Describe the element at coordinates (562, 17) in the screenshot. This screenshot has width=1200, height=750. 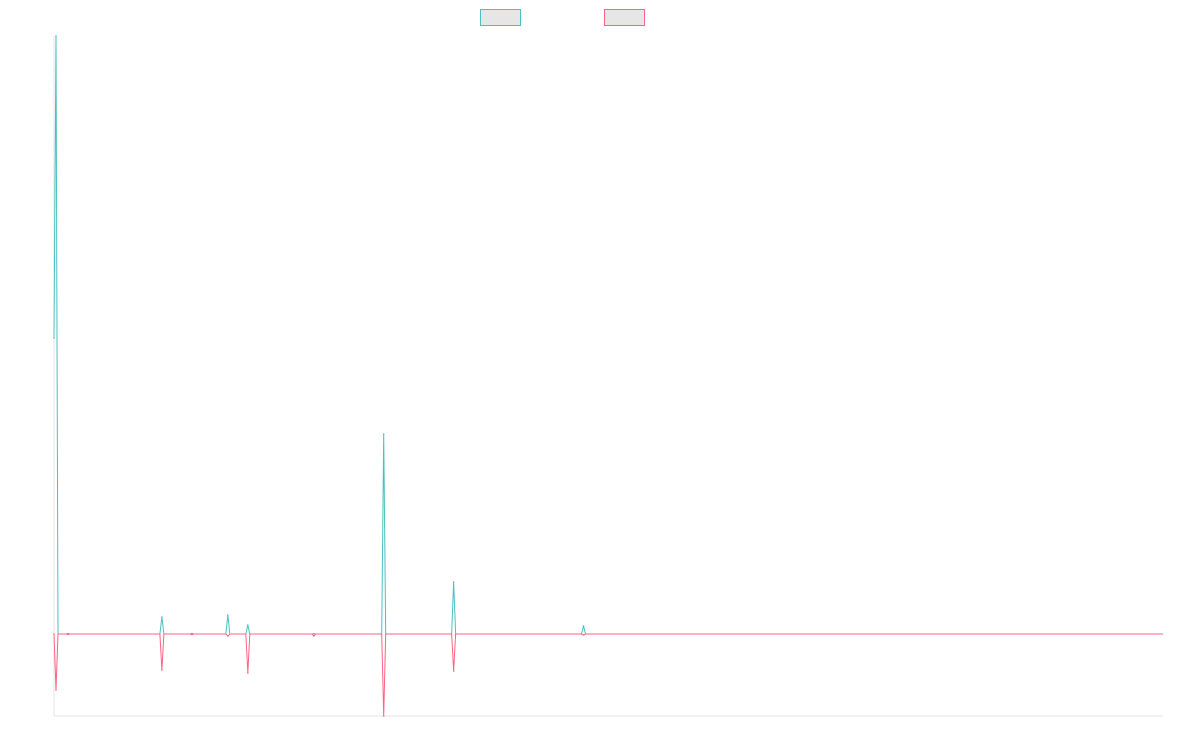
I see `legend` at that location.